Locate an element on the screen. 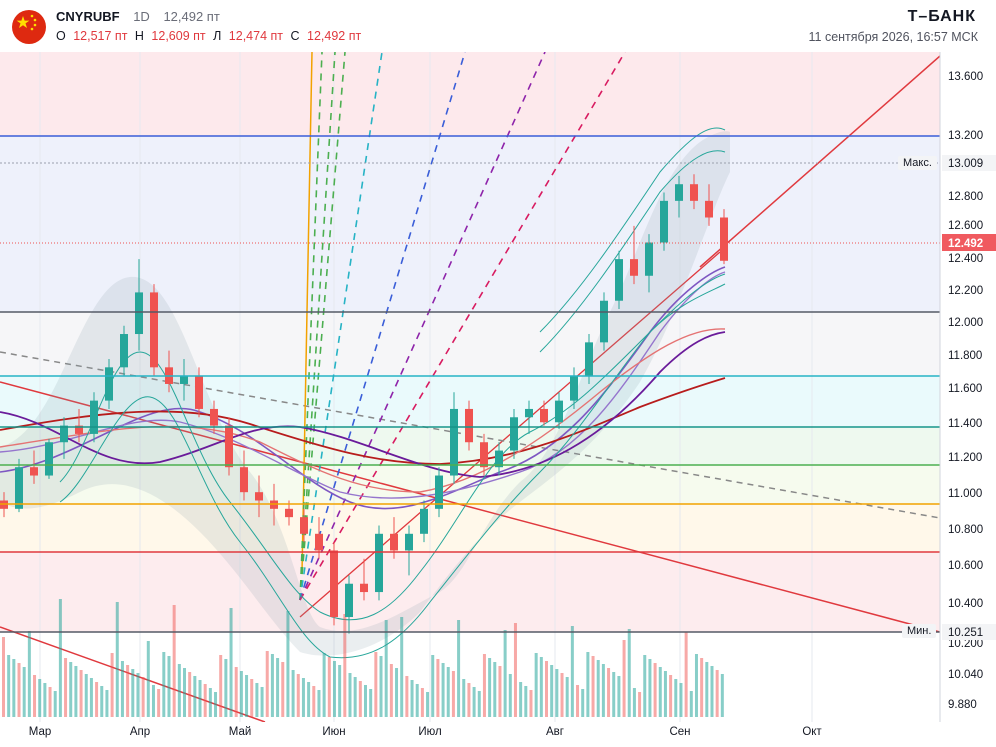 This screenshot has height=747, width=996. interval-label: 1D is located at coordinates (141, 16).